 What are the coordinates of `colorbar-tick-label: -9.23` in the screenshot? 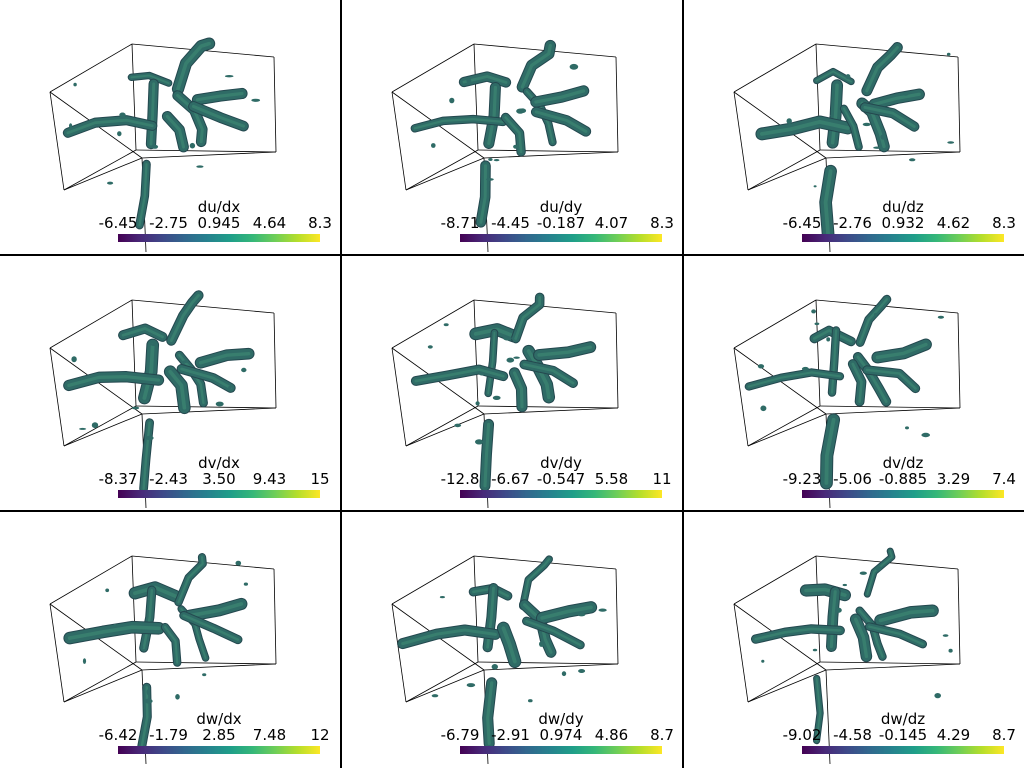 It's located at (802, 479).